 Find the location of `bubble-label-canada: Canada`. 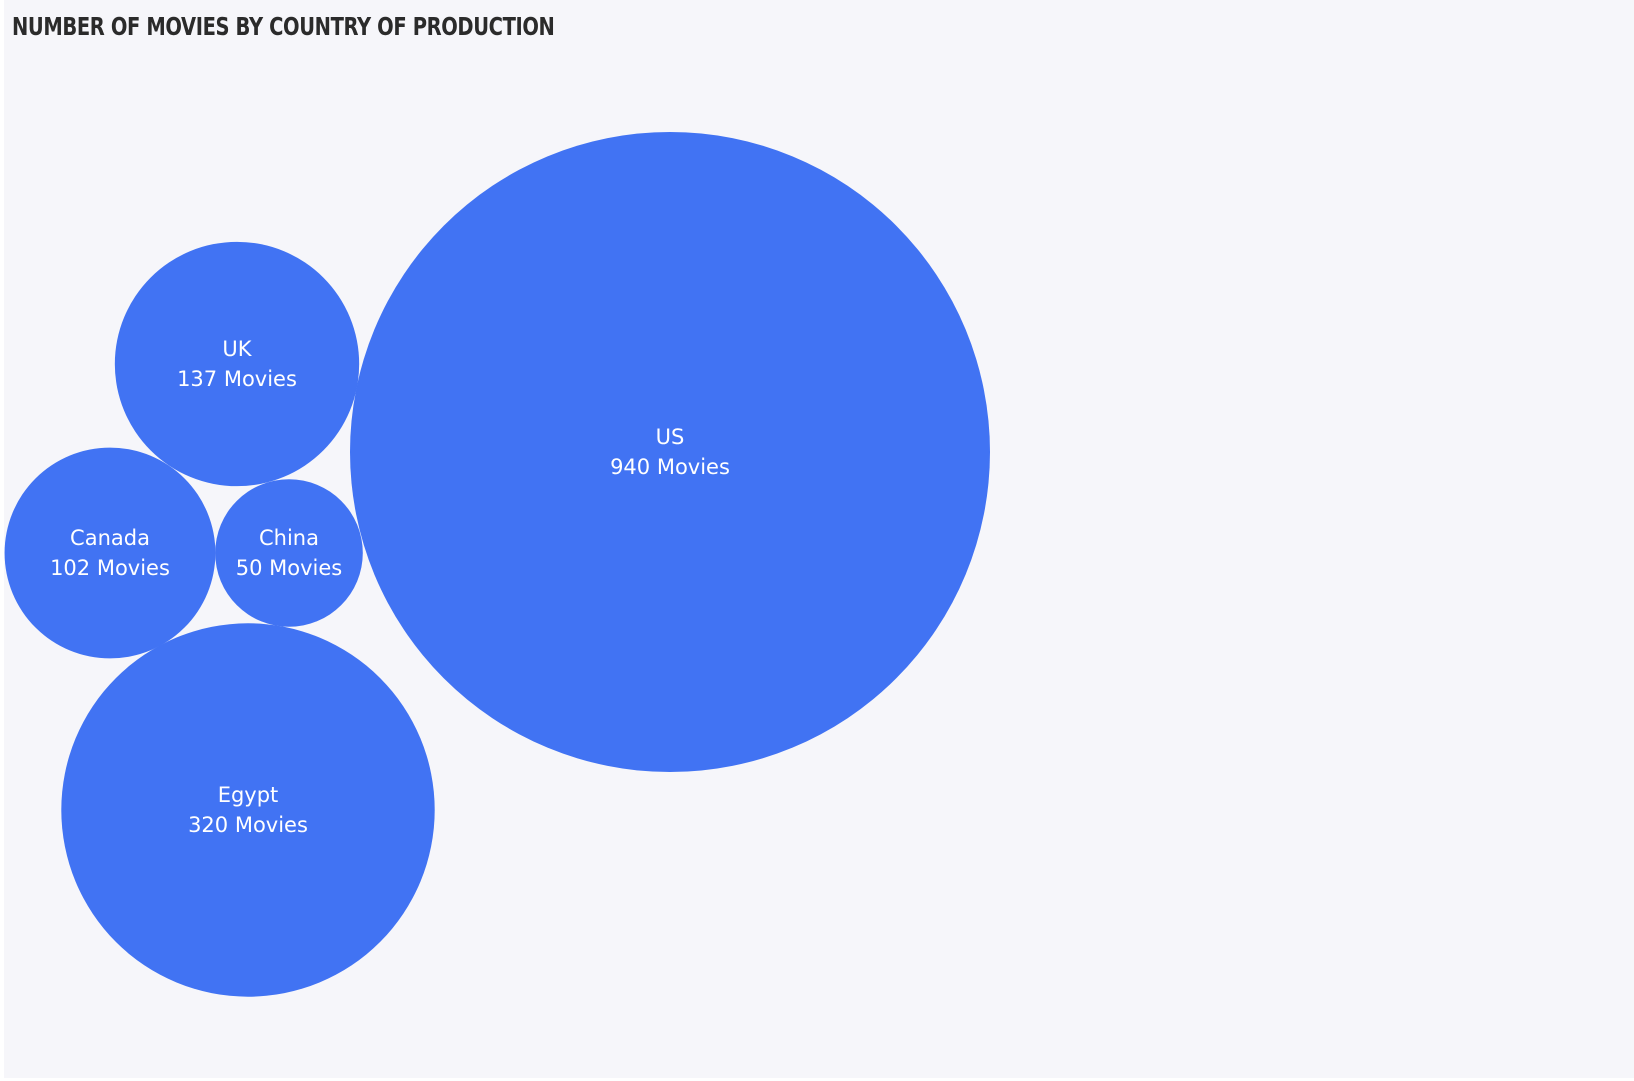

bubble-label-canada: Canada is located at coordinates (110, 538).